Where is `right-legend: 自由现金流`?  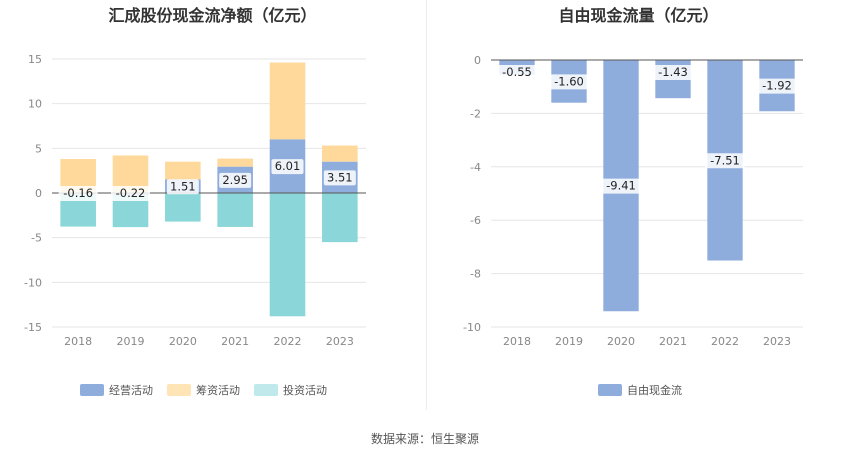
right-legend: 自由现金流 is located at coordinates (647, 390).